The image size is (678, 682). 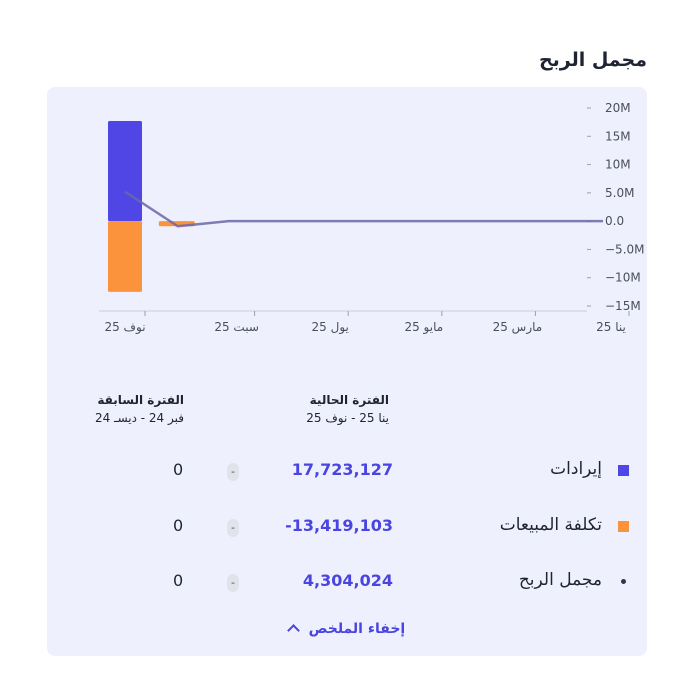 I want to click on y-tick-label: 20M, so click(x=618, y=108).